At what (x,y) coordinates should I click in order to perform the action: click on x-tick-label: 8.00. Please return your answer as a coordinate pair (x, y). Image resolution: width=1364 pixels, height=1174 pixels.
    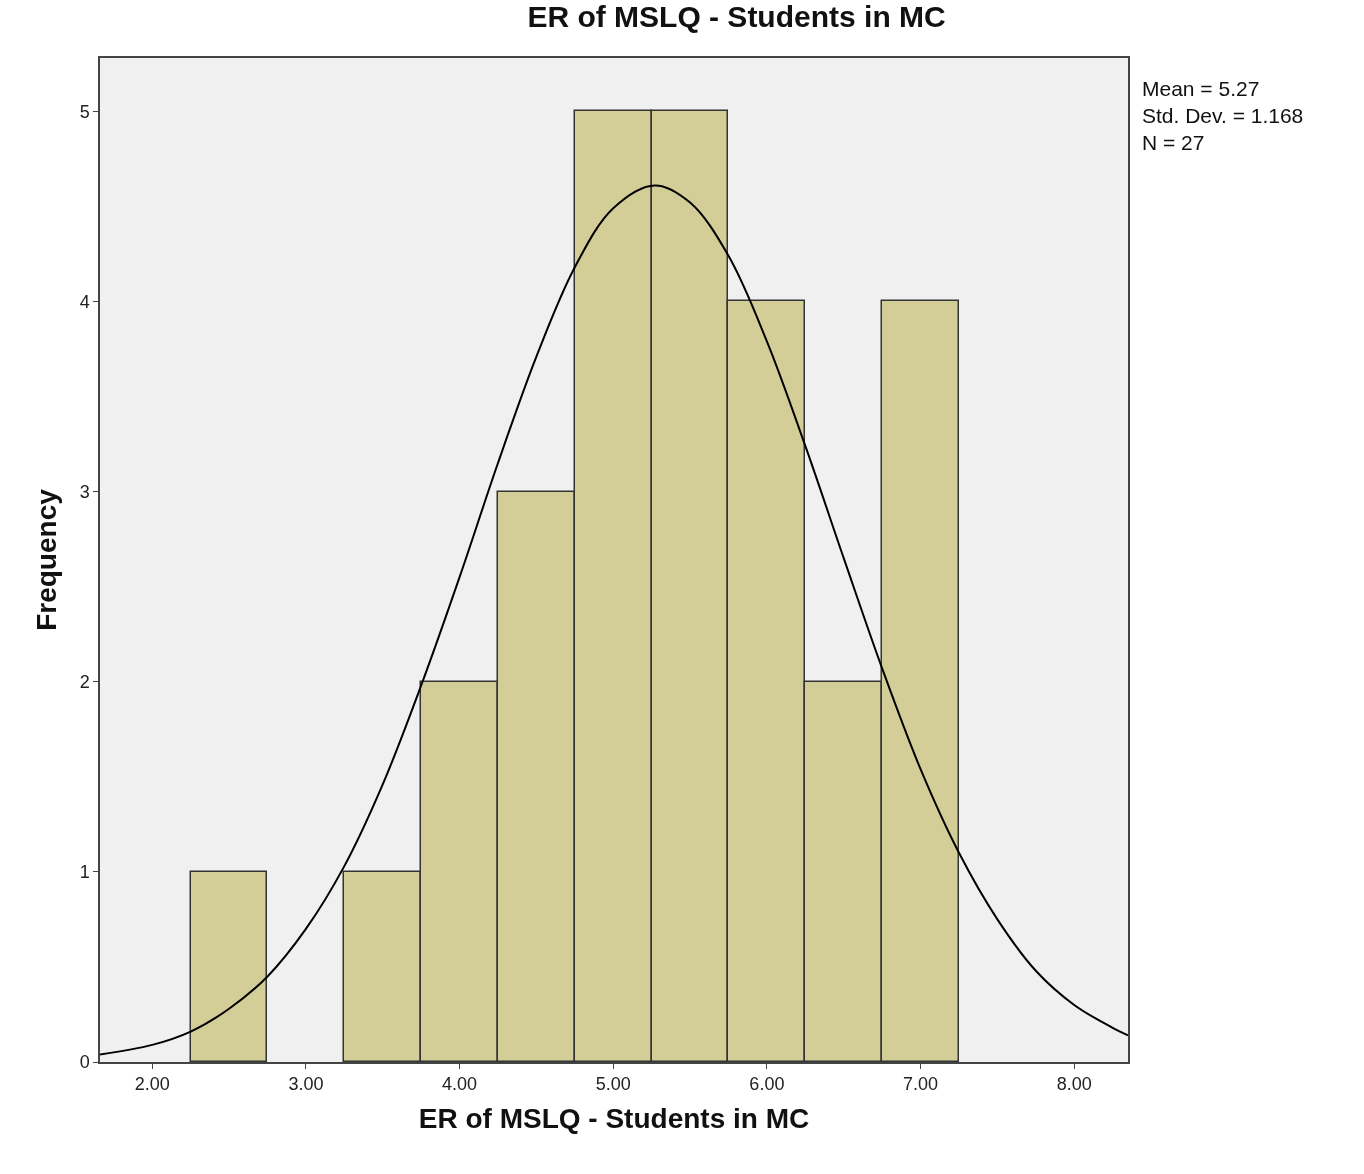
    Looking at the image, I should click on (1074, 1084).